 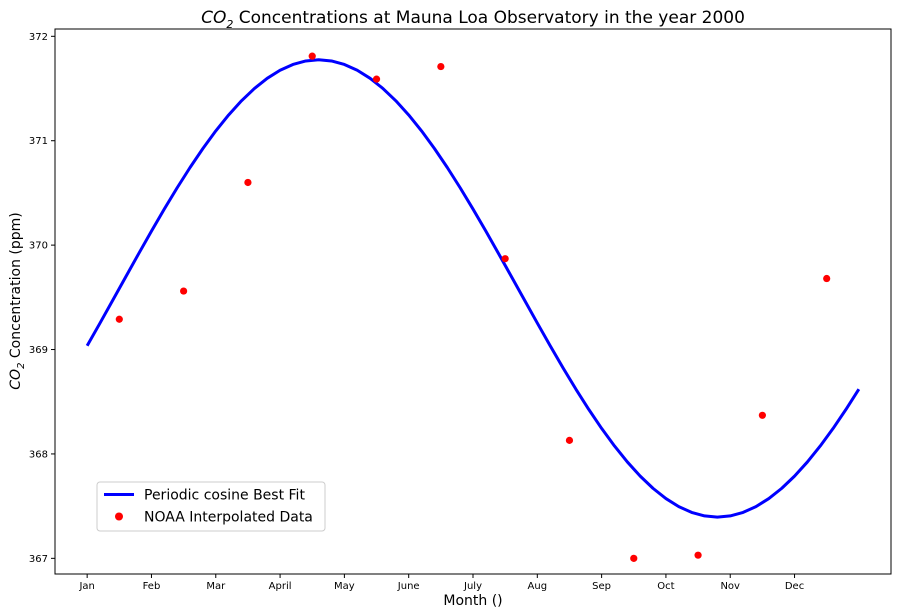 What do you see at coordinates (38, 141) in the screenshot?
I see `y-tick-label: 371` at bounding box center [38, 141].